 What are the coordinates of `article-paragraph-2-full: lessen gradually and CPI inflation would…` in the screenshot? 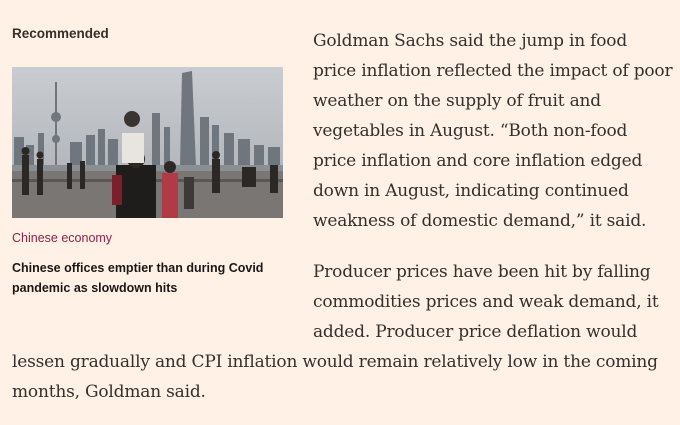 It's located at (335, 377).